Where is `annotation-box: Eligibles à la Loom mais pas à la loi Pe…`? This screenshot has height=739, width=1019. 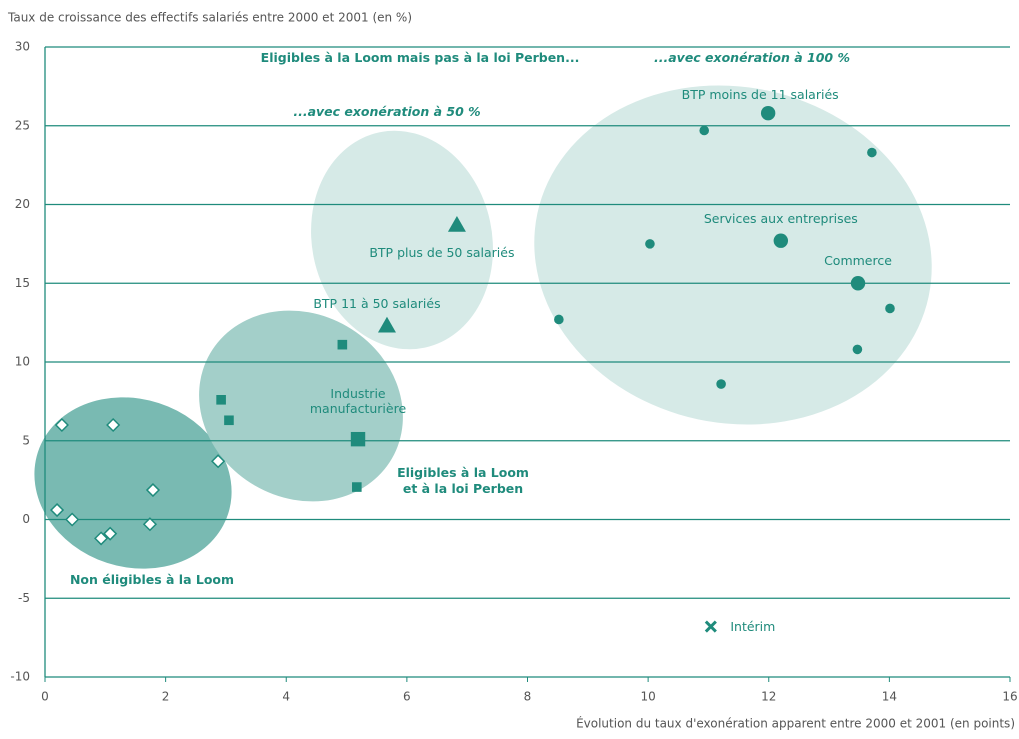 annotation-box: Eligibles à la Loom mais pas à la loi Pe… is located at coordinates (420, 58).